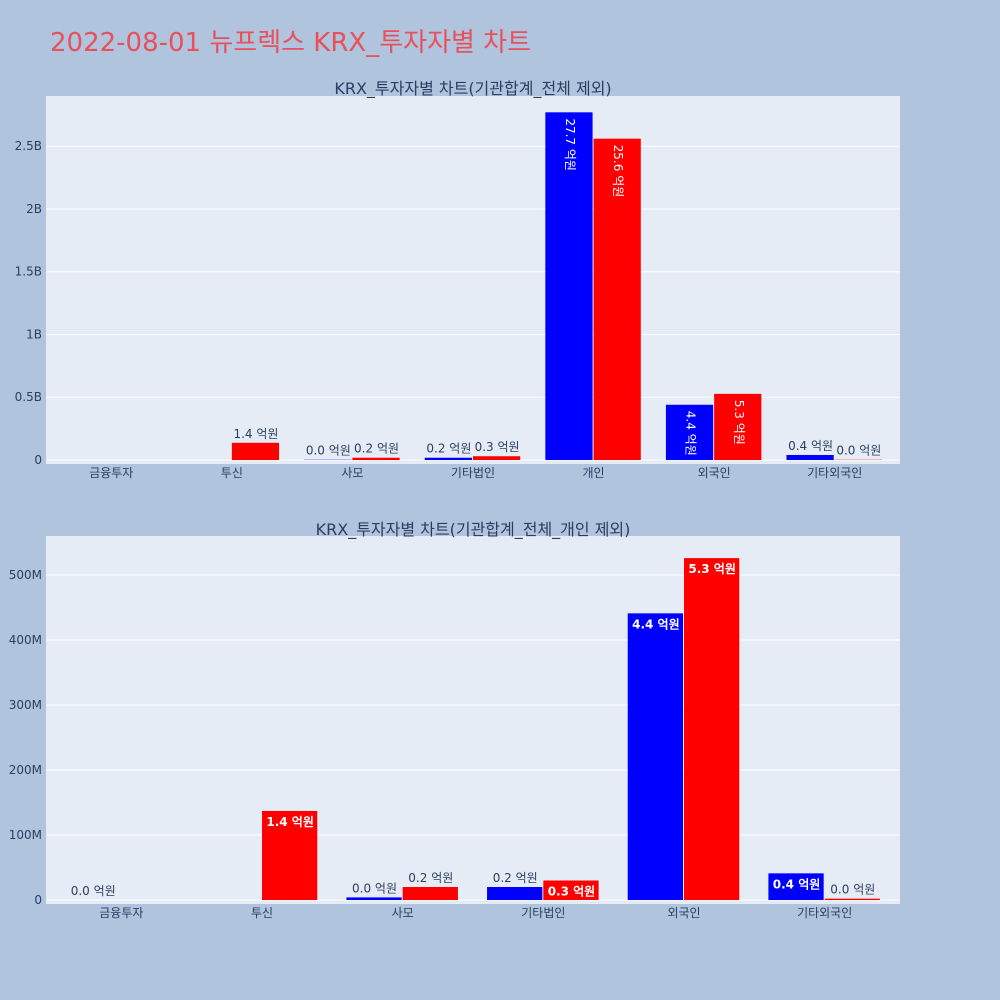 This screenshot has height=1000, width=1000. Describe the element at coordinates (25, 770) in the screenshot. I see `y-tick-label: 200M` at that location.